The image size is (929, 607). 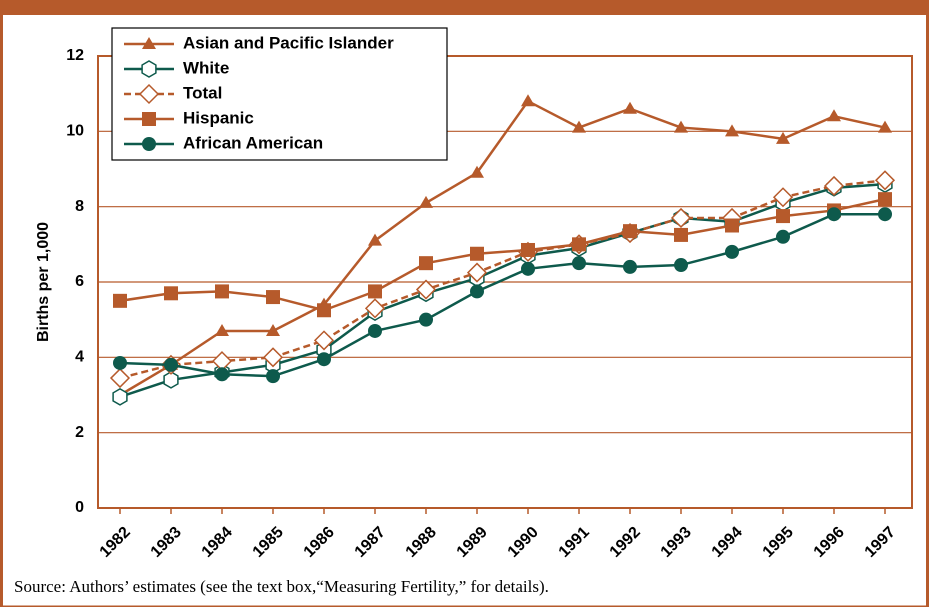 What do you see at coordinates (202, 92) in the screenshot?
I see `legend-label: Total` at bounding box center [202, 92].